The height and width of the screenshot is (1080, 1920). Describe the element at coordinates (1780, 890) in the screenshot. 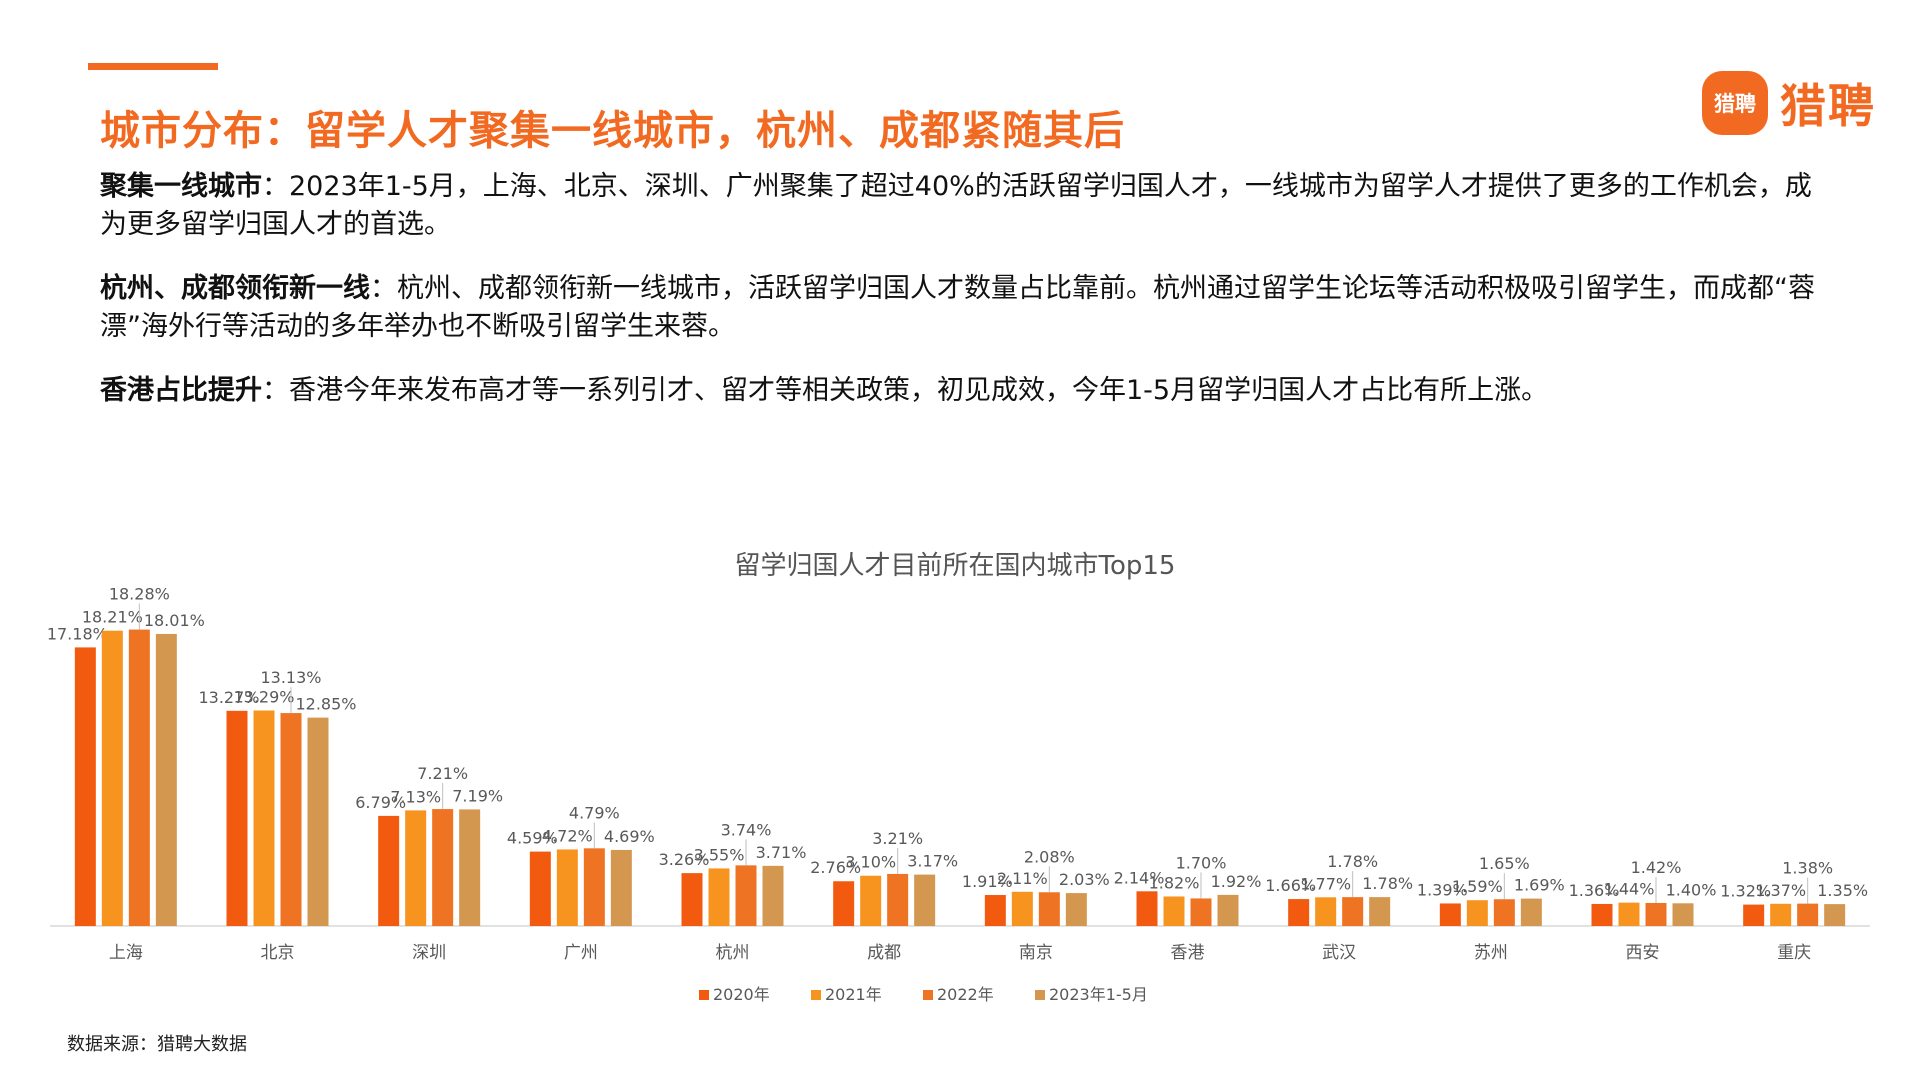

I see `data-label: 1.37%` at that location.